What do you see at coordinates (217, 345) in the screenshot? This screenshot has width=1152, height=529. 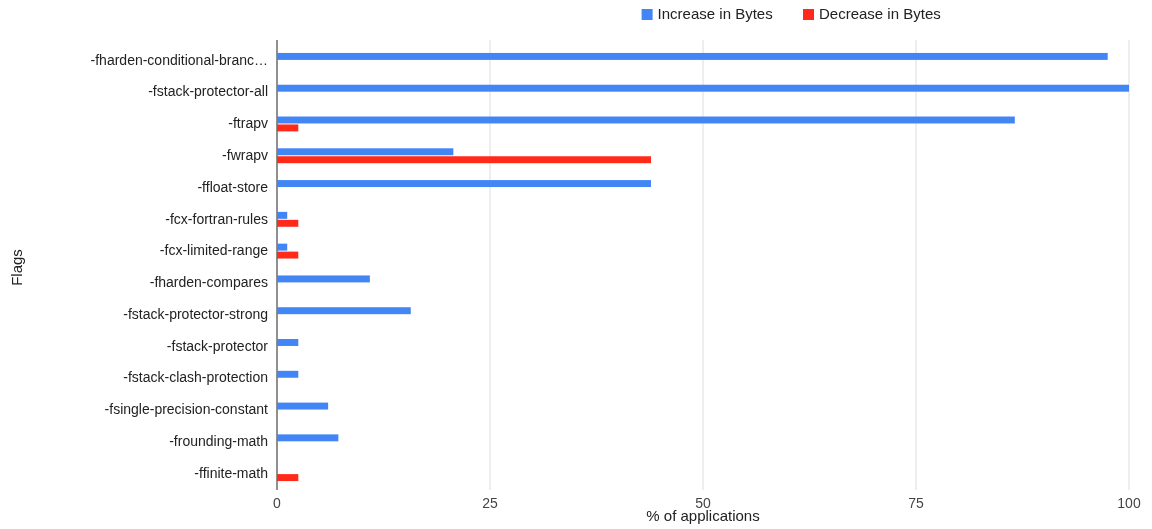 I see `y-tick-label: -fstack-protector` at bounding box center [217, 345].